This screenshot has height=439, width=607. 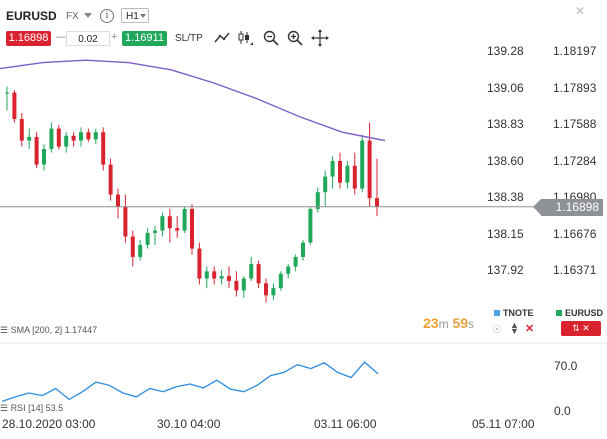 What do you see at coordinates (49, 424) in the screenshot?
I see `x-axis-tick: 28.10.2020 03:00` at bounding box center [49, 424].